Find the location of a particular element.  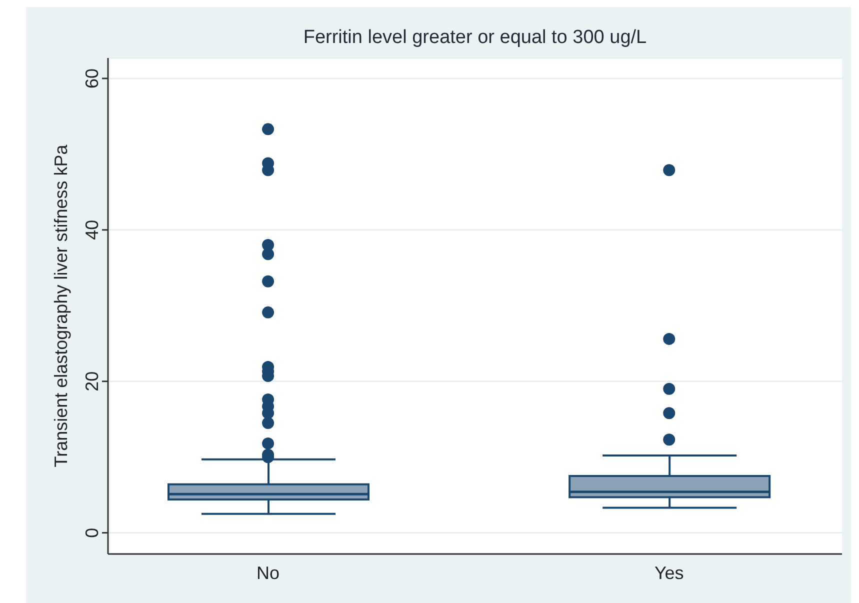

y-tick-label: 20 is located at coordinates (92, 381).